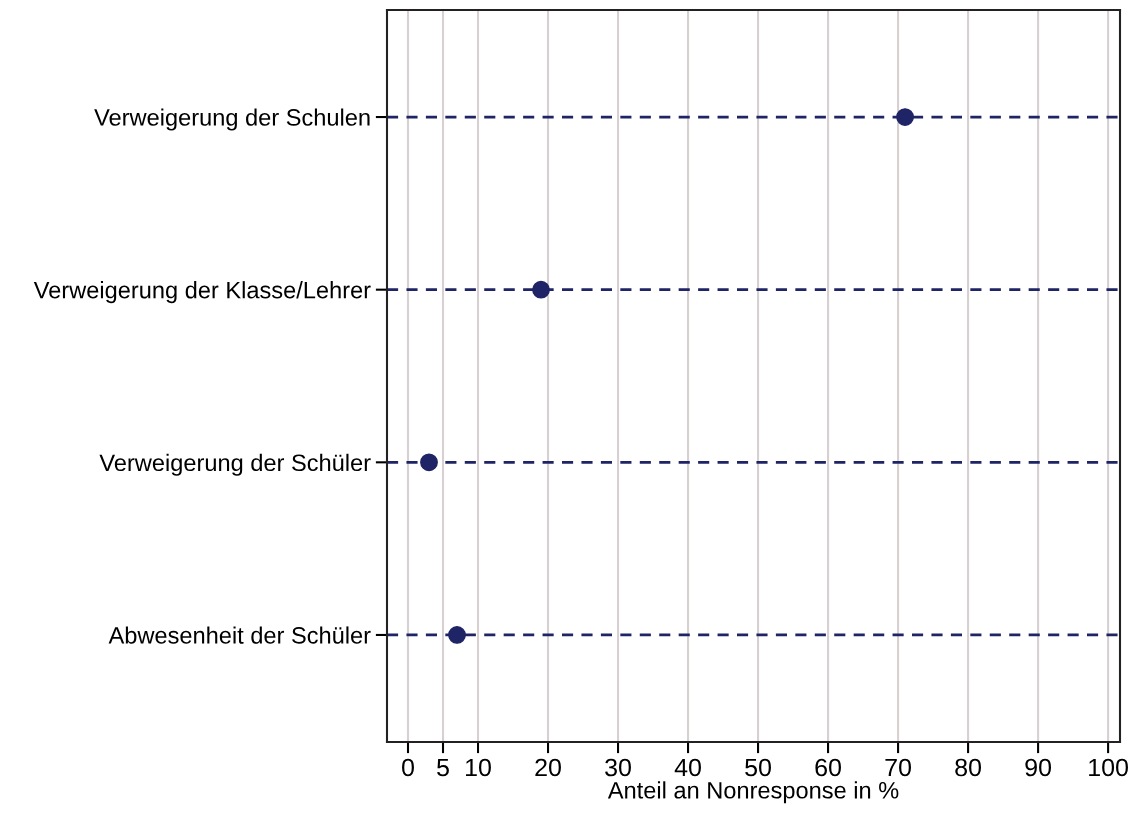  Describe the element at coordinates (202, 292) in the screenshot. I see `y-tick-label: Verweigerung der Klasse/Lehrer` at that location.